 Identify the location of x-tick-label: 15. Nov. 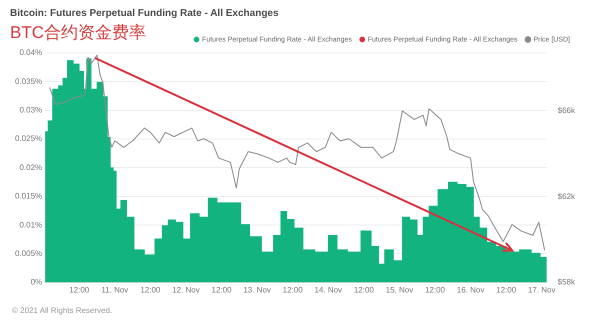
(400, 289).